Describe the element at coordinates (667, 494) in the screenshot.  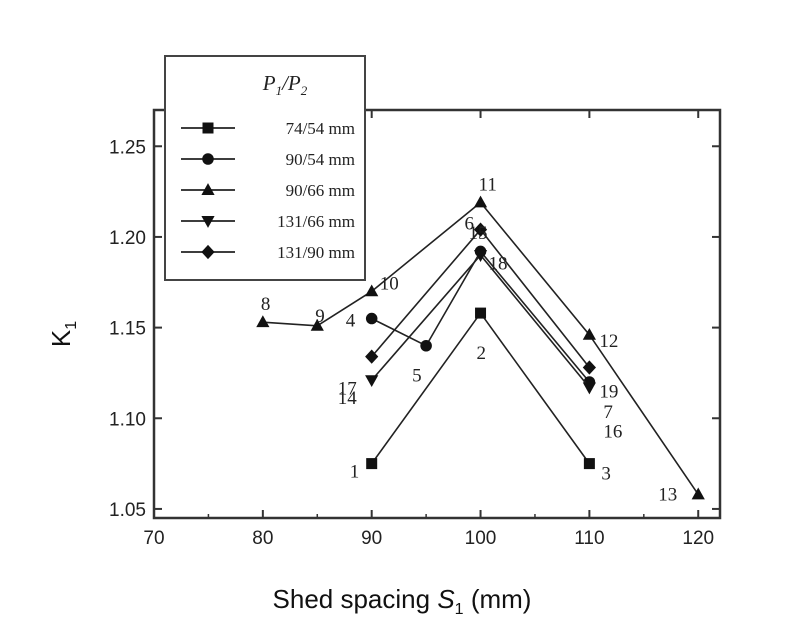
I see `point-label: 13` at that location.